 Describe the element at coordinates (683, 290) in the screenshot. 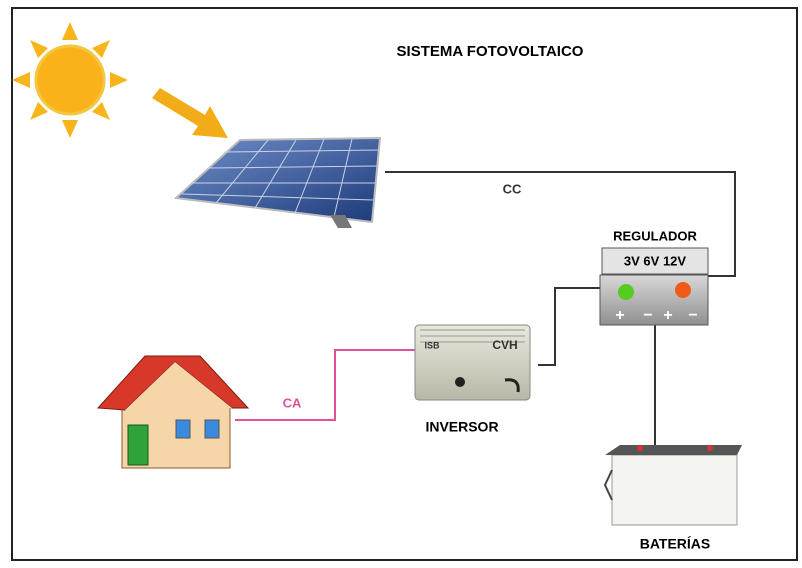

I see `orange-led` at that location.